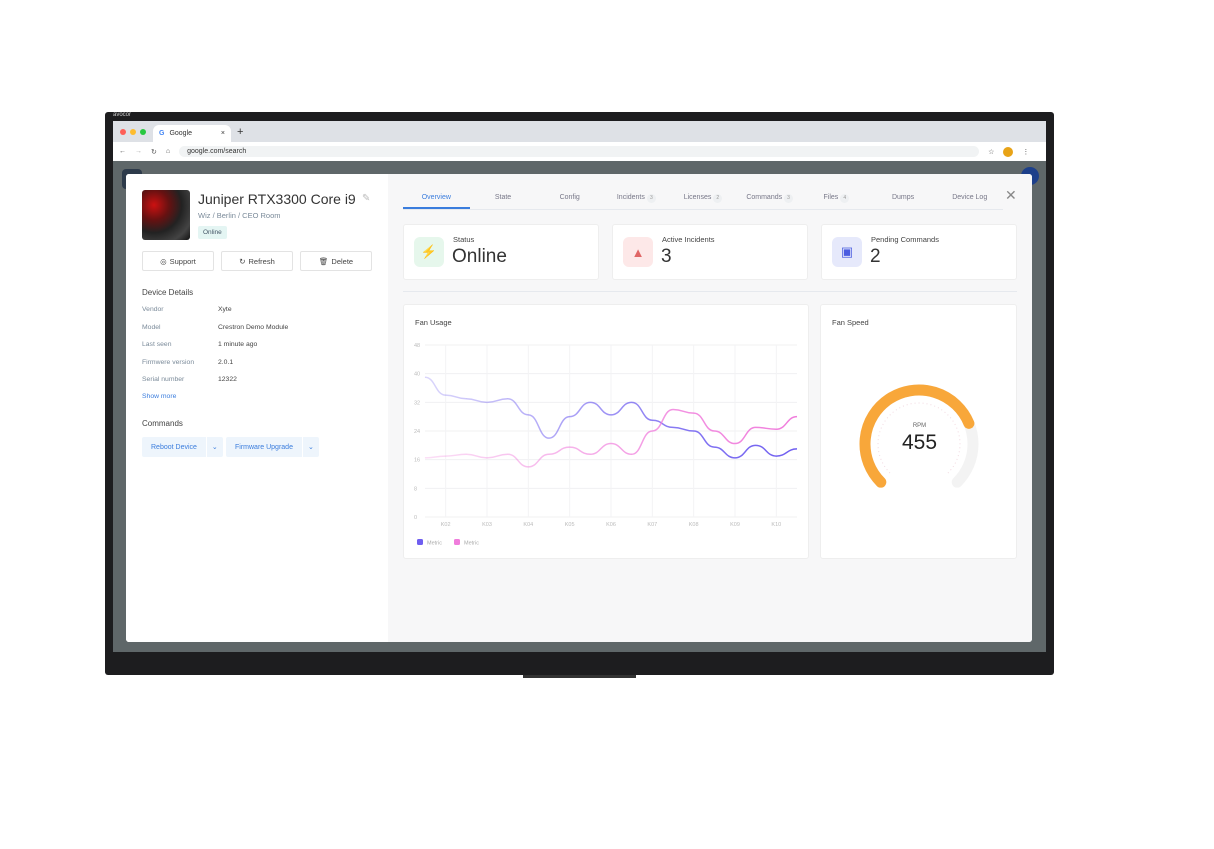 This screenshot has height=849, width=1214. I want to click on tab-device-log: Device Log, so click(969, 199).